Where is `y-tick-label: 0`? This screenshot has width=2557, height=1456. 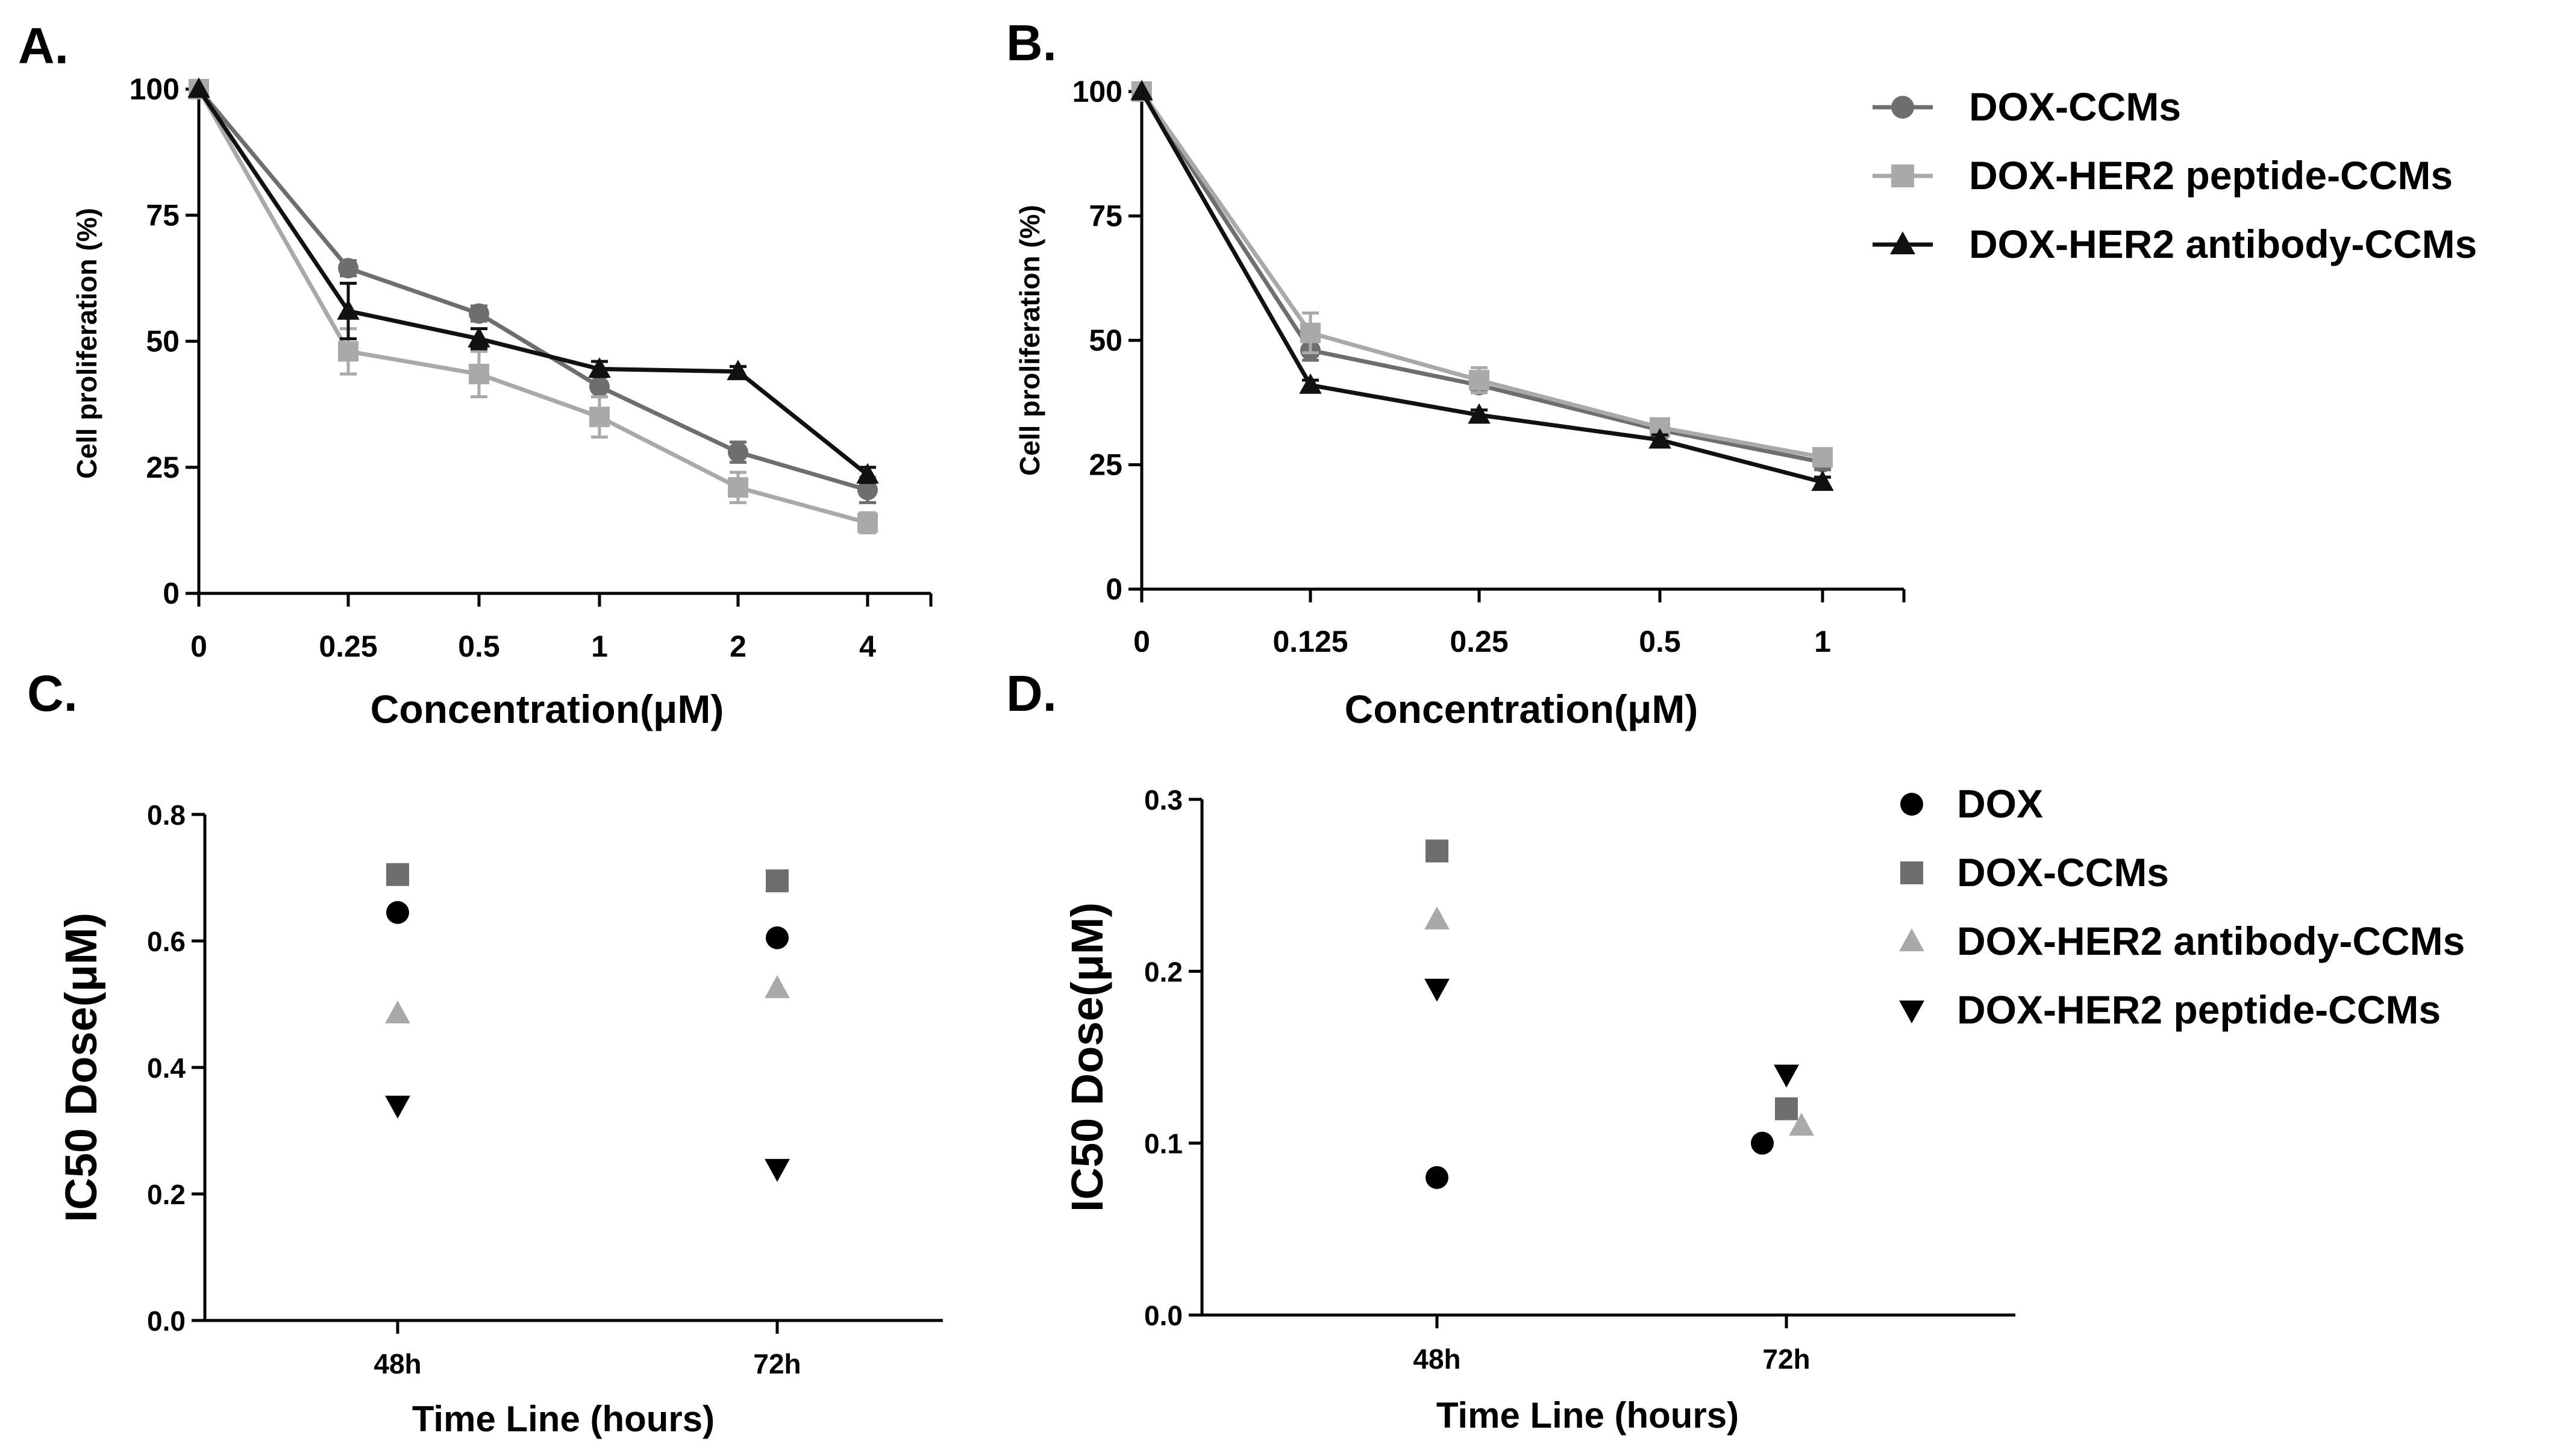 y-tick-label: 0 is located at coordinates (1114, 589).